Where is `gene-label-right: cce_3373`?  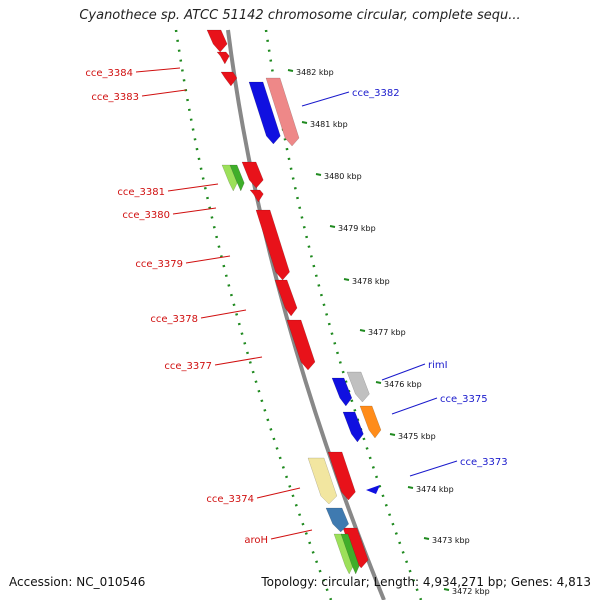 gene-label-right: cce_3373 is located at coordinates (484, 462).